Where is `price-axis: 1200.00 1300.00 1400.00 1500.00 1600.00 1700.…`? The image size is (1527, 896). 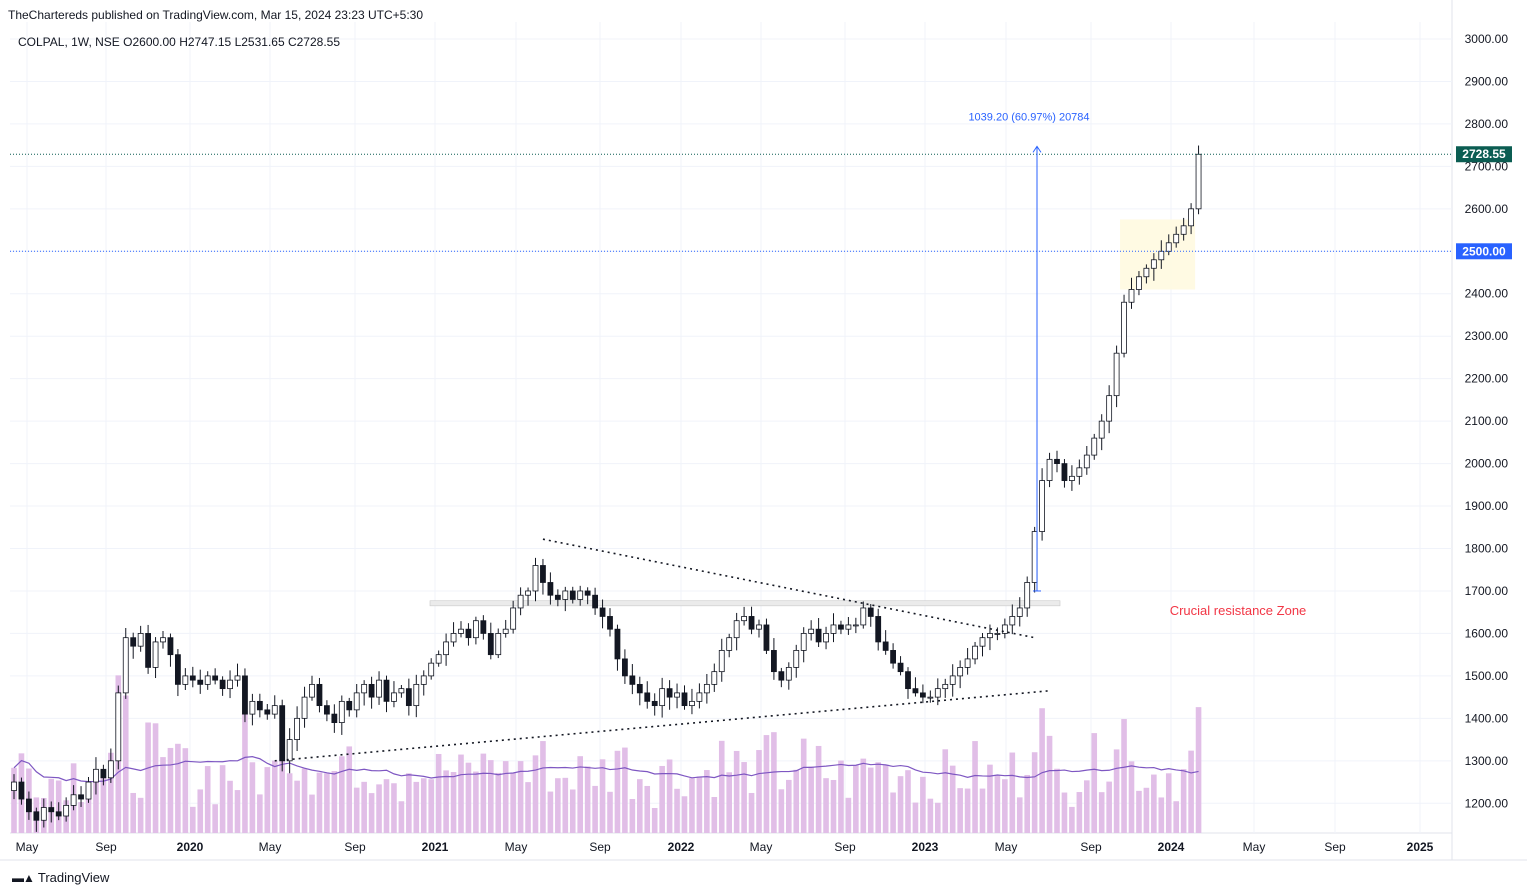 price-axis: 1200.00 1300.00 1400.00 1500.00 1600.00 1700.… is located at coordinates (1484, 421).